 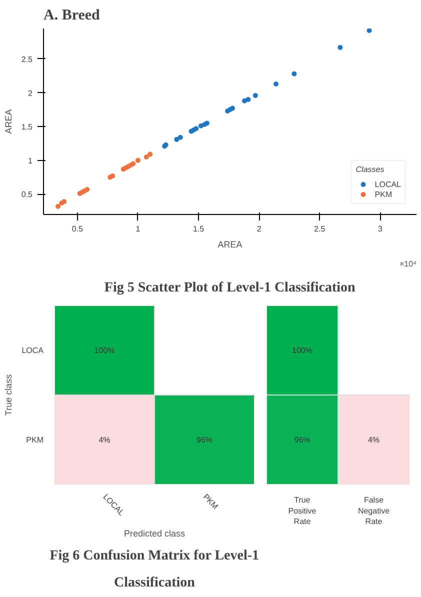 I want to click on y-tick-label: 2.5, so click(x=27, y=59).